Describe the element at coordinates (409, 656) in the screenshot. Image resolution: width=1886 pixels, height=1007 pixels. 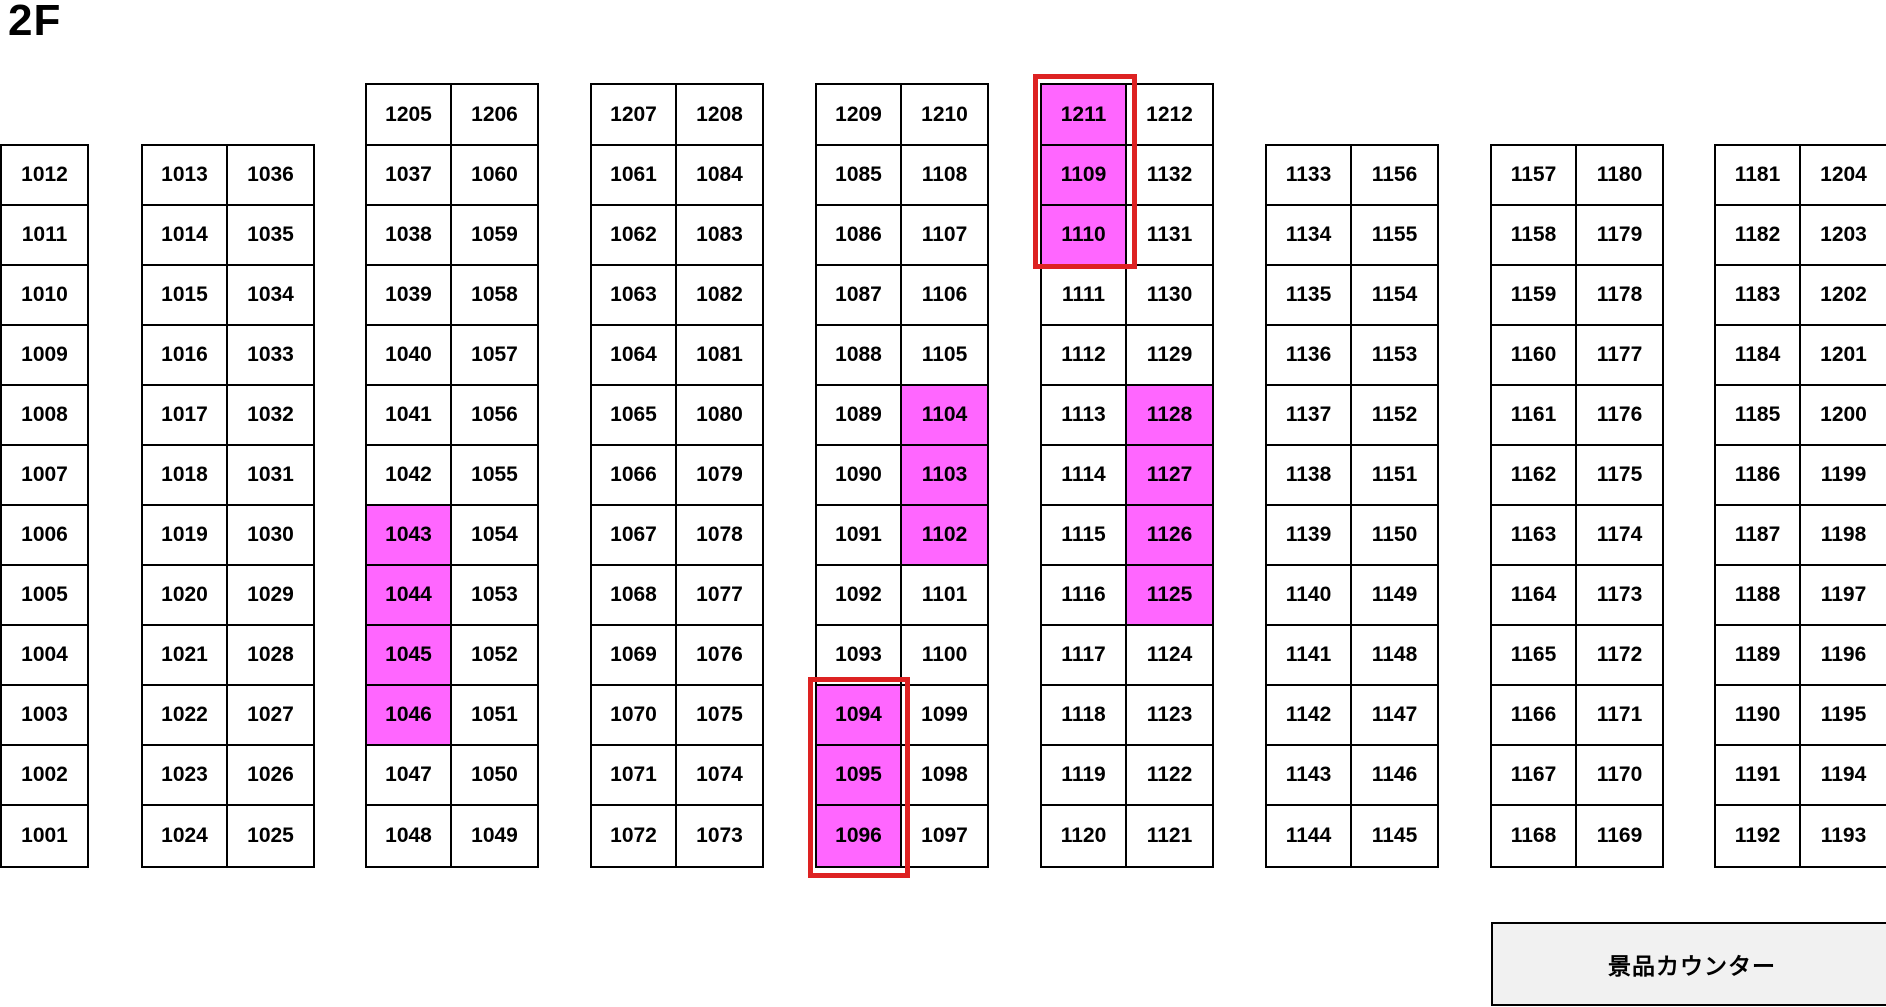
I see `seat-1045: 1045` at that location.